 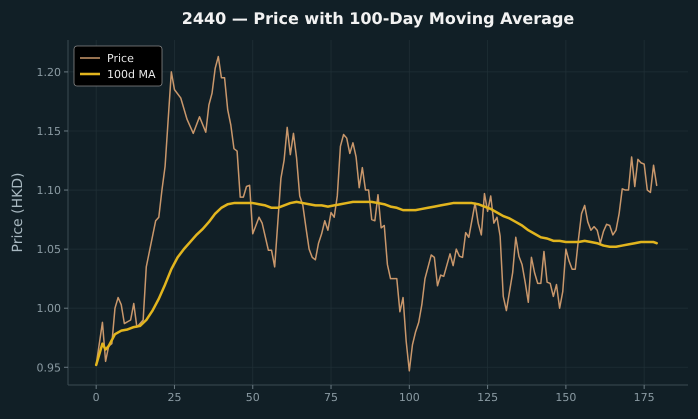 What do you see at coordinates (331, 397) in the screenshot?
I see `x-tick-label: 75` at bounding box center [331, 397].